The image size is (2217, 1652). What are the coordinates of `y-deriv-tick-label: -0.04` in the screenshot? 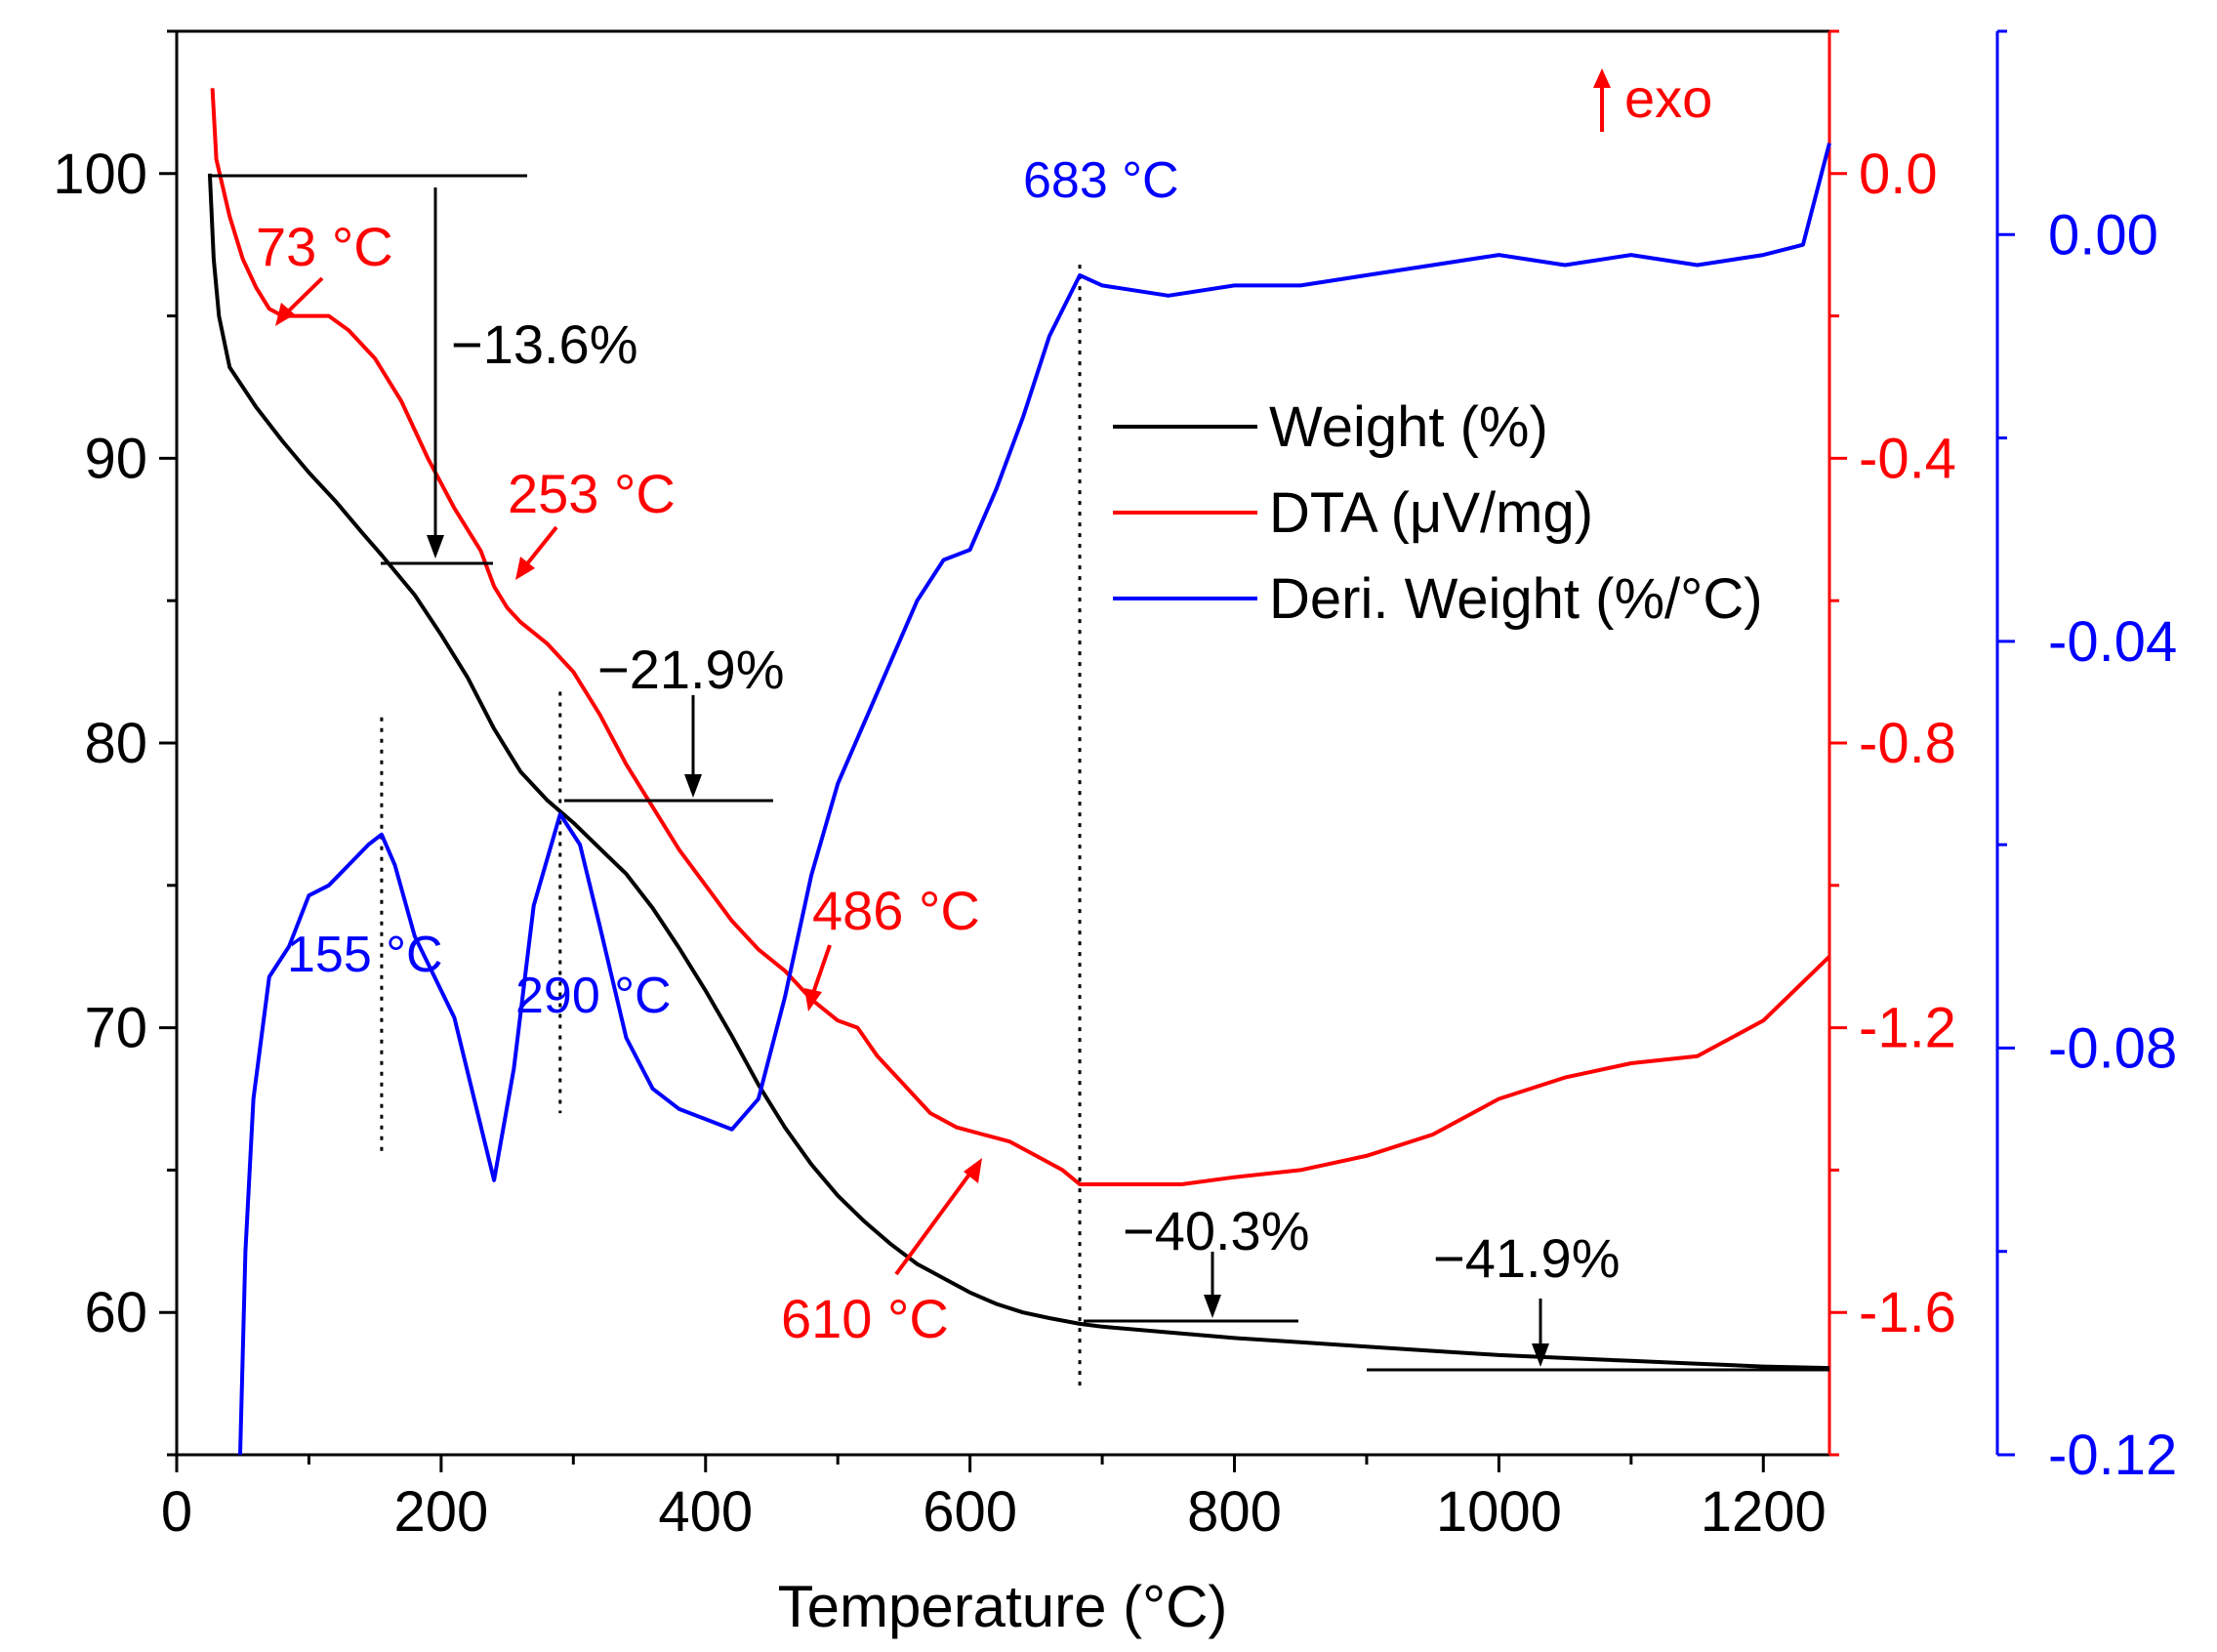 It's located at (2112, 642).